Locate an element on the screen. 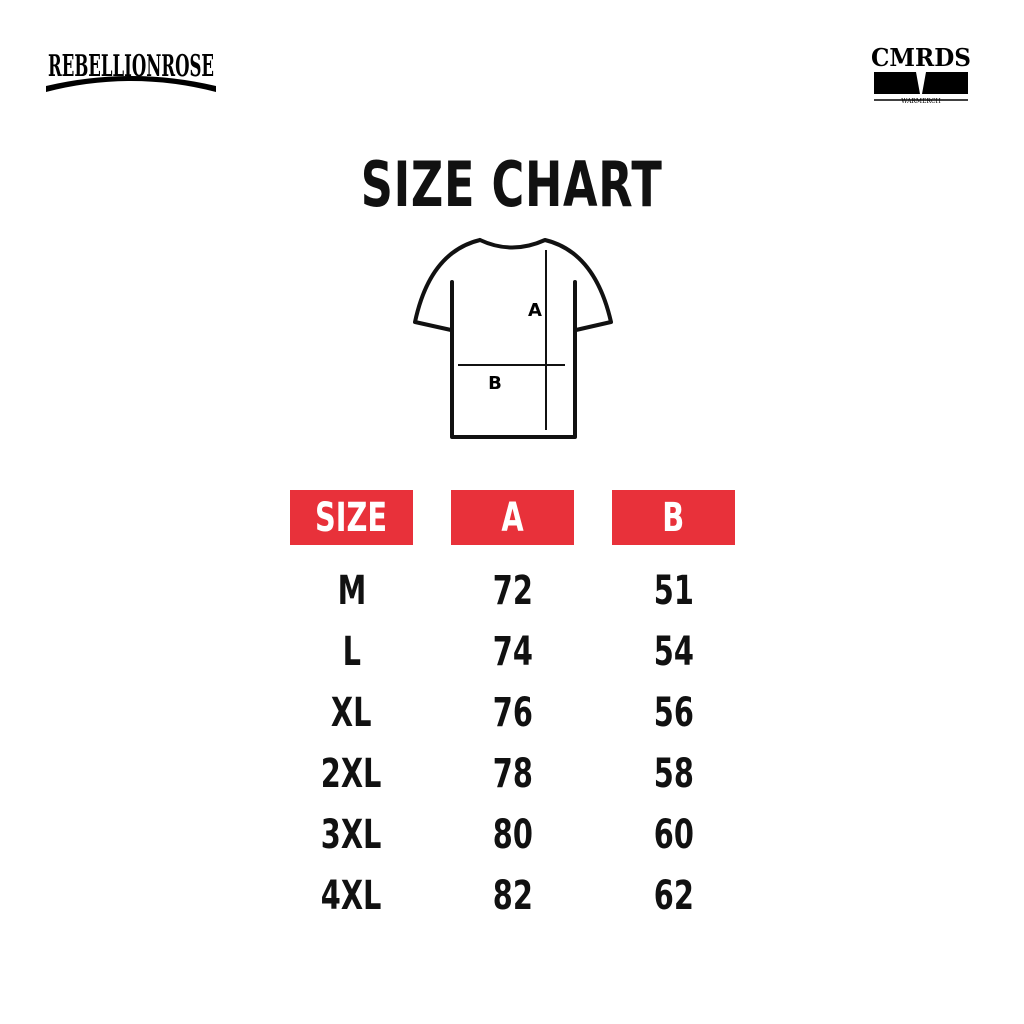 The image size is (1024, 1024). svg-text: CMRDS is located at coordinates (921, 57).